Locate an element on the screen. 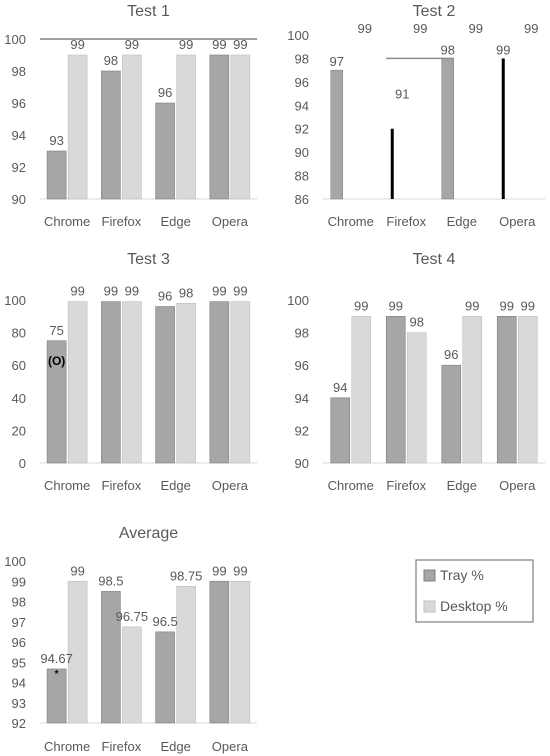 This screenshot has height=756, width=550. legend-label-tray: Tray % is located at coordinates (462, 575).